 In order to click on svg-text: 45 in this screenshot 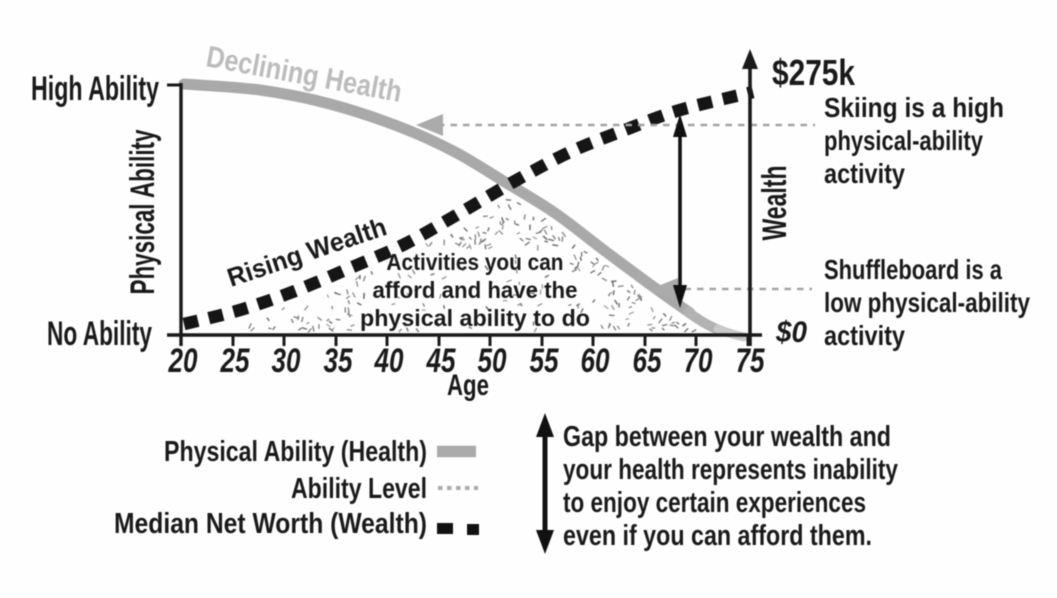, I will do `click(441, 361)`.